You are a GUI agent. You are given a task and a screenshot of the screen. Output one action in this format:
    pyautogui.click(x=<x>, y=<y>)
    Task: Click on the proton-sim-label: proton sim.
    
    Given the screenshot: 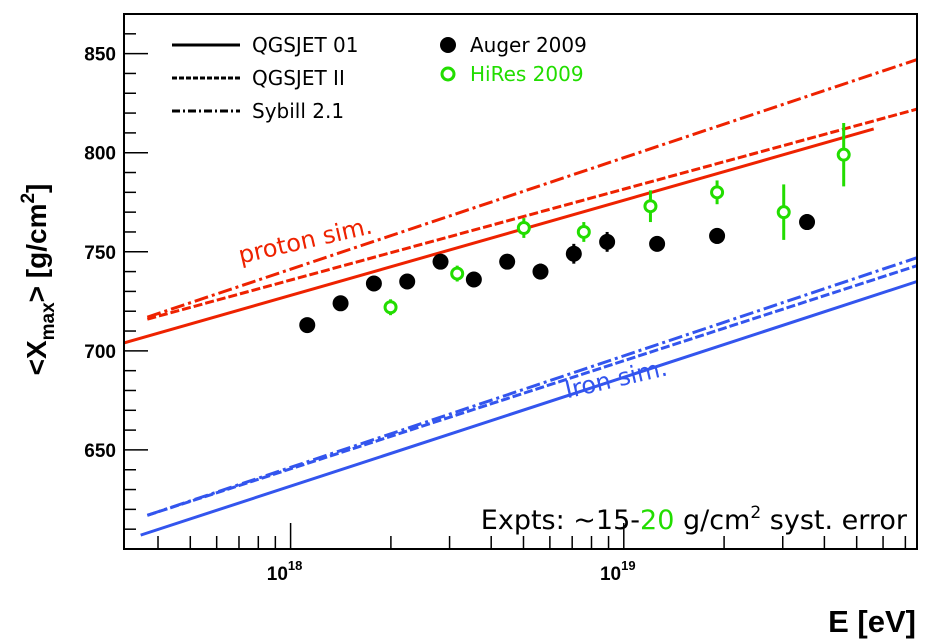 What is the action you would take?
    pyautogui.click(x=305, y=241)
    